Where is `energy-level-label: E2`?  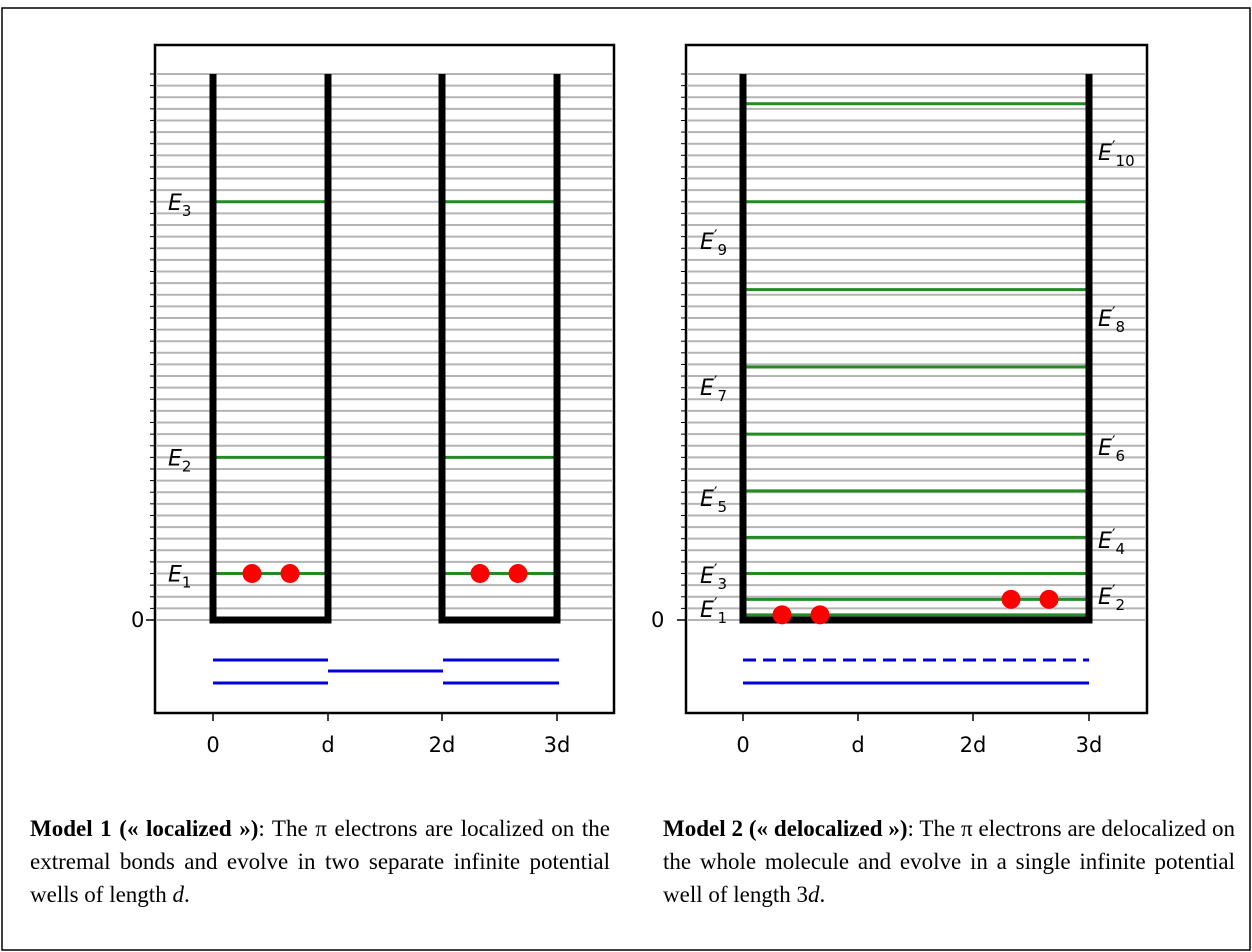
energy-level-label: E2 is located at coordinates (179, 460).